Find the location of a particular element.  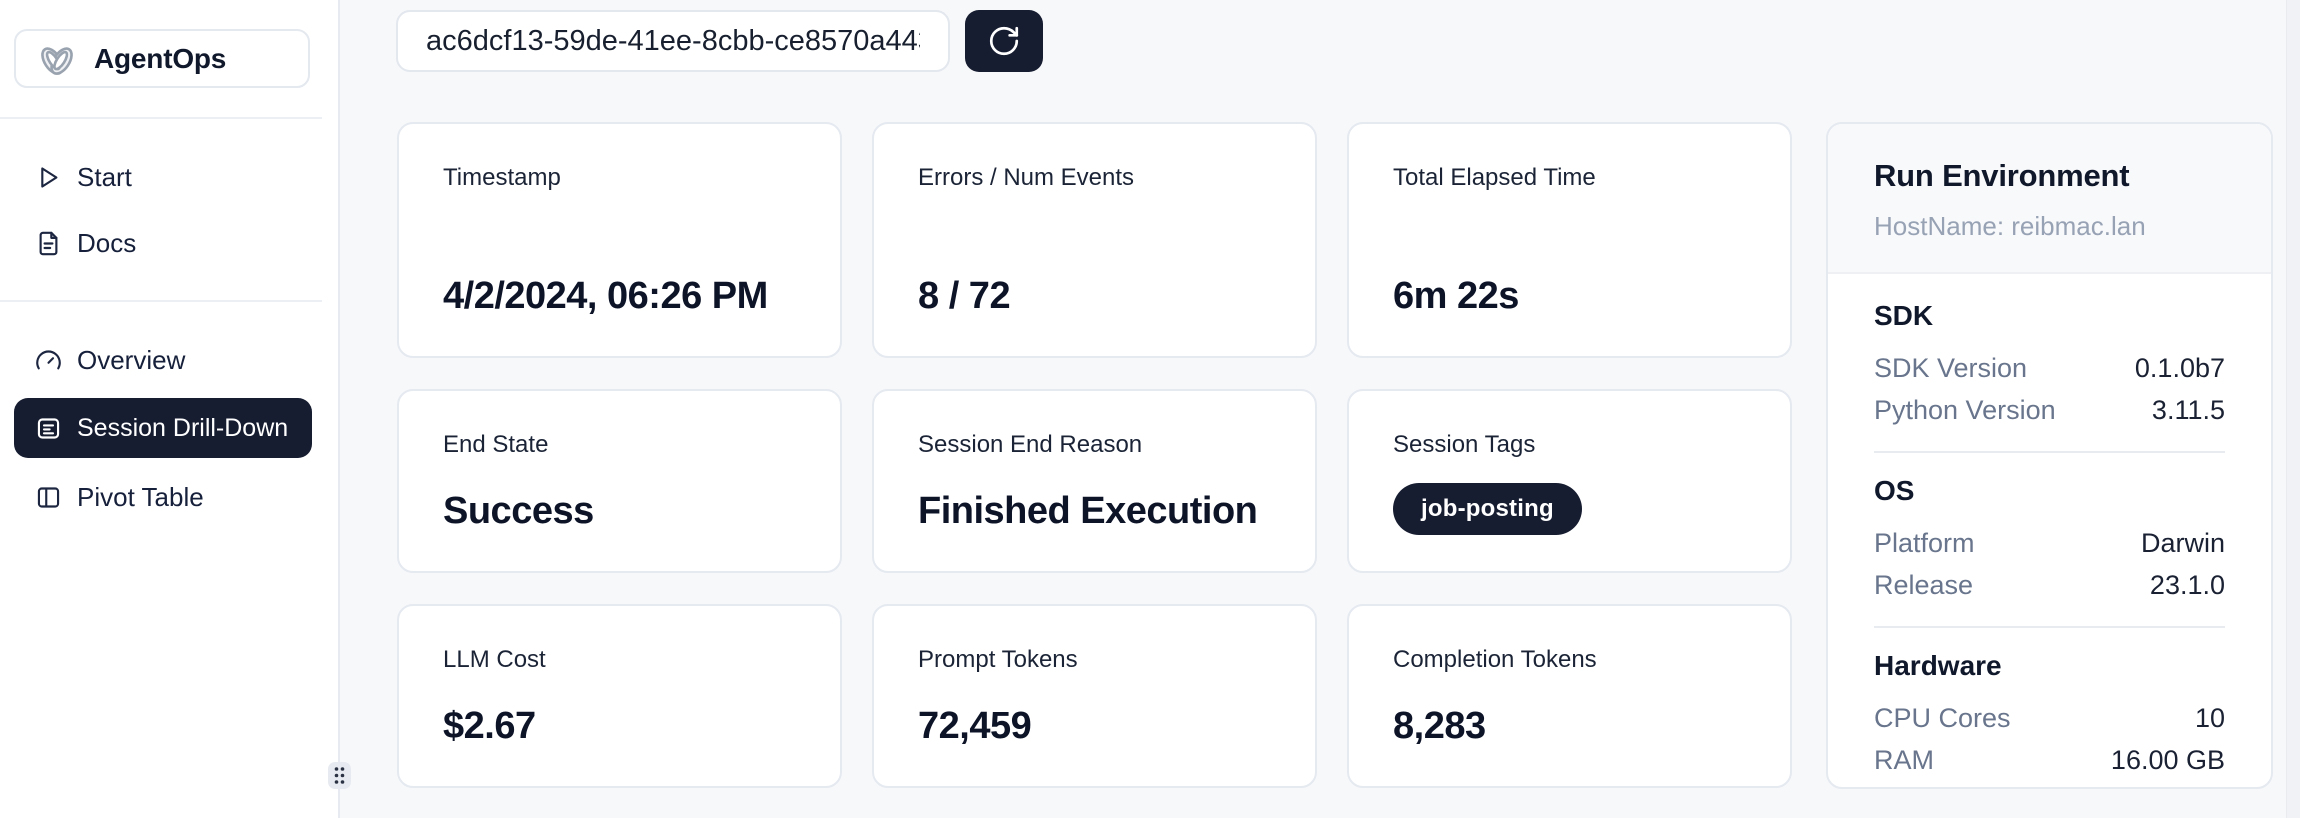

grip-dots-icon is located at coordinates (339, 775).